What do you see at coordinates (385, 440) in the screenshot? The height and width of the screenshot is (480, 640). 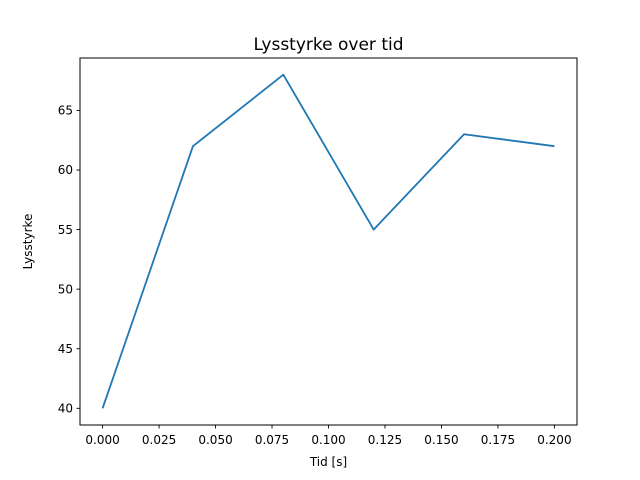 I see `x-tick-label: 0.125` at bounding box center [385, 440].